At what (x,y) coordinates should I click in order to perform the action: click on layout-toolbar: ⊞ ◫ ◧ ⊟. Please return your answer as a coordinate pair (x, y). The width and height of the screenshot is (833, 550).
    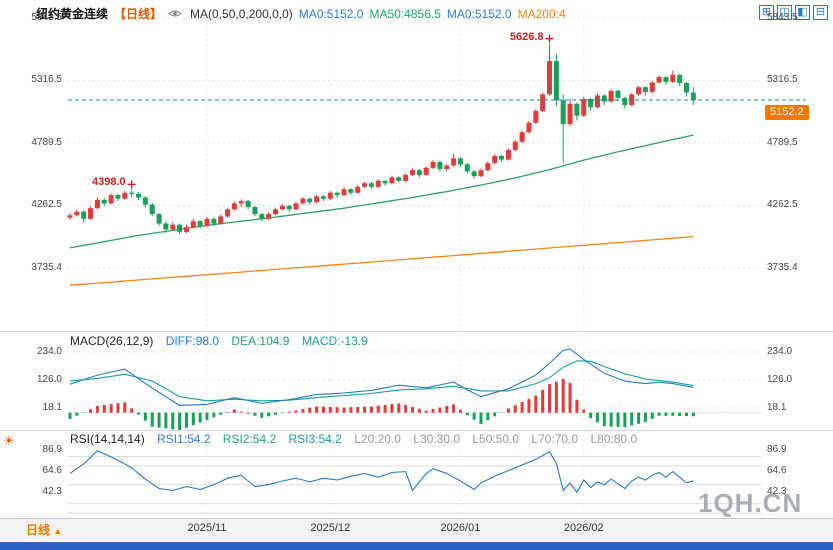
    Looking at the image, I should click on (793, 12).